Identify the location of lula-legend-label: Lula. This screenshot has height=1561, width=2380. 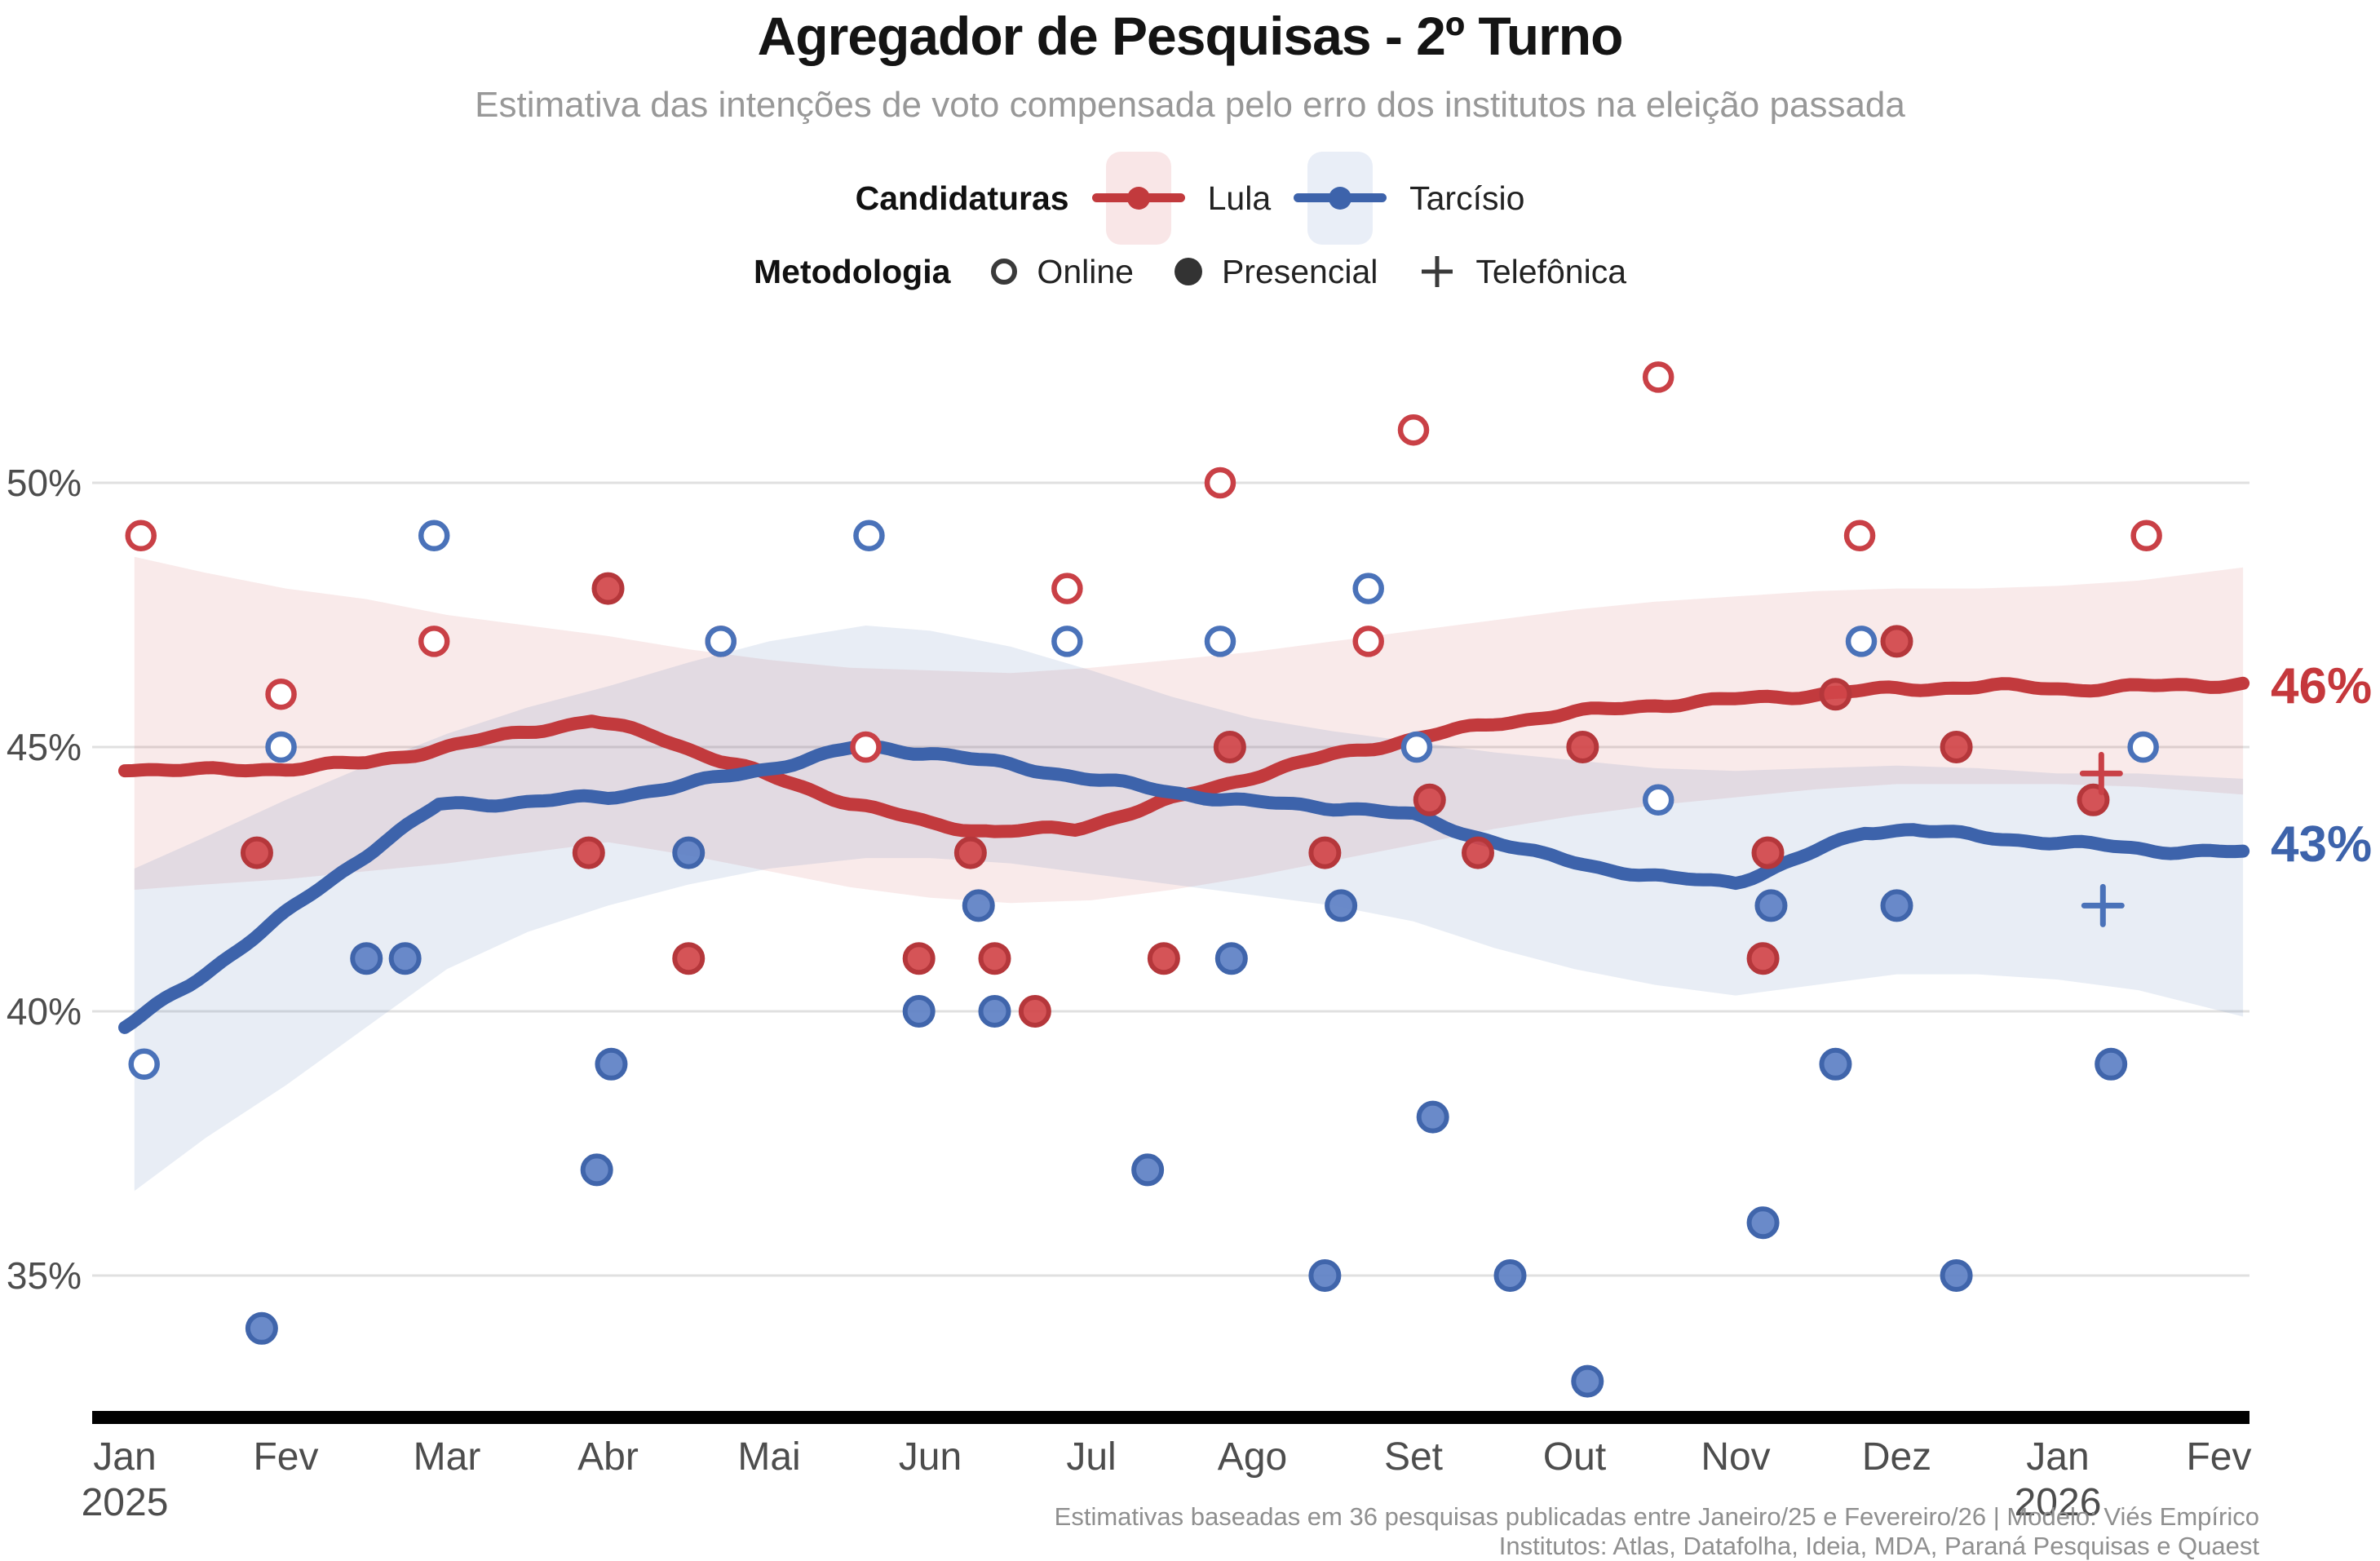
(1240, 198).